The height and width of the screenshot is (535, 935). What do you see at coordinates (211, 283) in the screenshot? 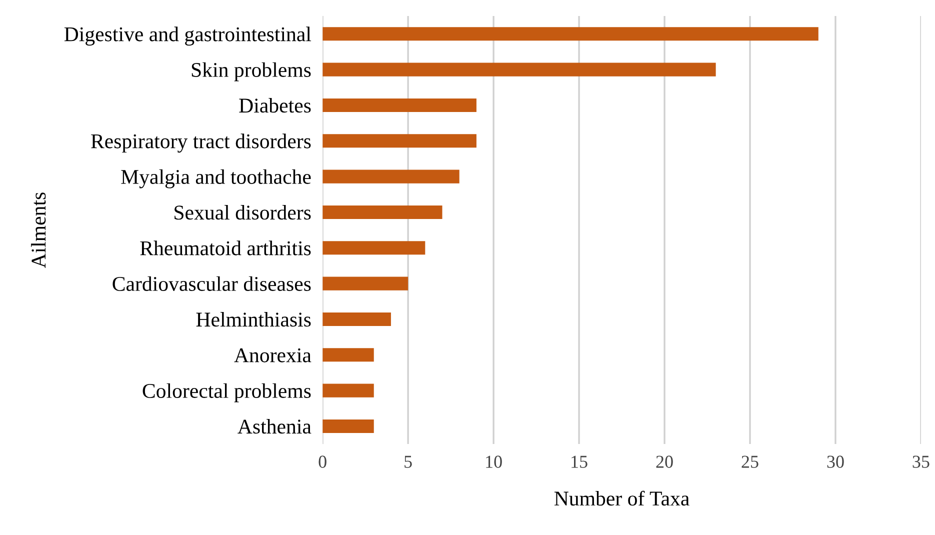
I see `y-tick-label: Cardiovascular diseases` at bounding box center [211, 283].